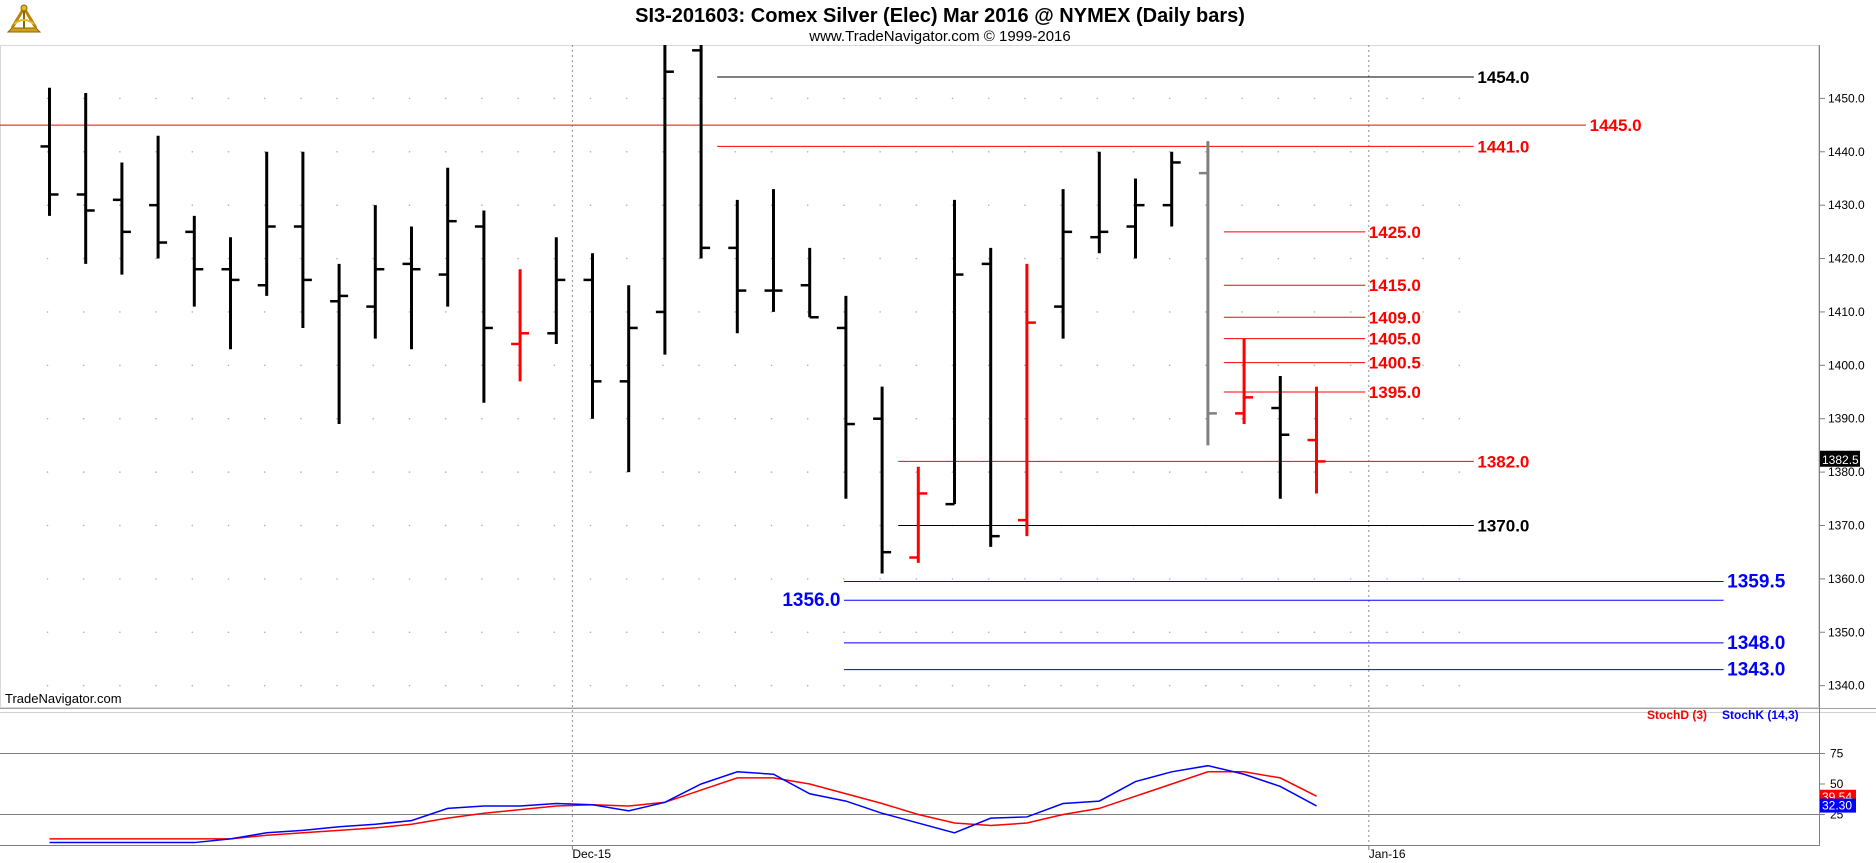 Image resolution: width=1876 pixels, height=863 pixels. What do you see at coordinates (1395, 232) in the screenshot?
I see `level-label: 1425.0` at bounding box center [1395, 232].